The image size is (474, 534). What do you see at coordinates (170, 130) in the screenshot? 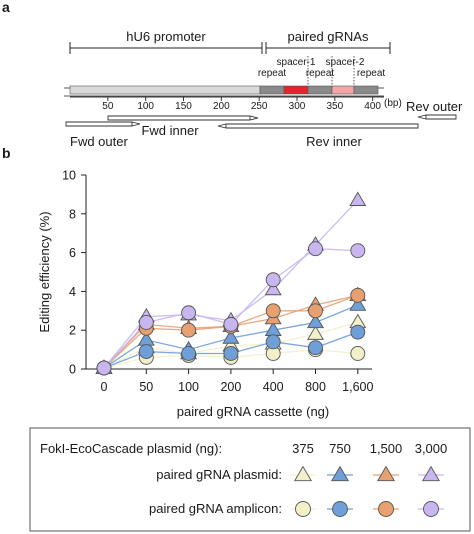
I see `fwd-inner-label: Fwd inner` at bounding box center [170, 130].